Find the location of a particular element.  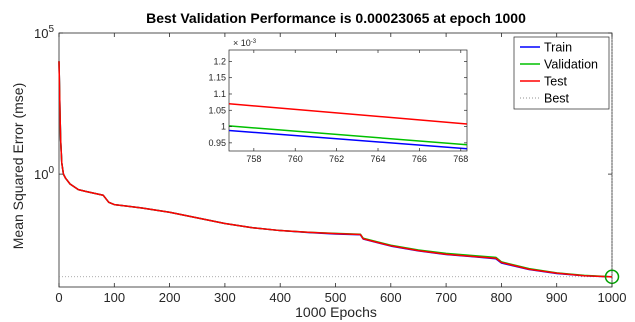

y-axis-label: Mean Squared Error (mse) is located at coordinates (18, 166).